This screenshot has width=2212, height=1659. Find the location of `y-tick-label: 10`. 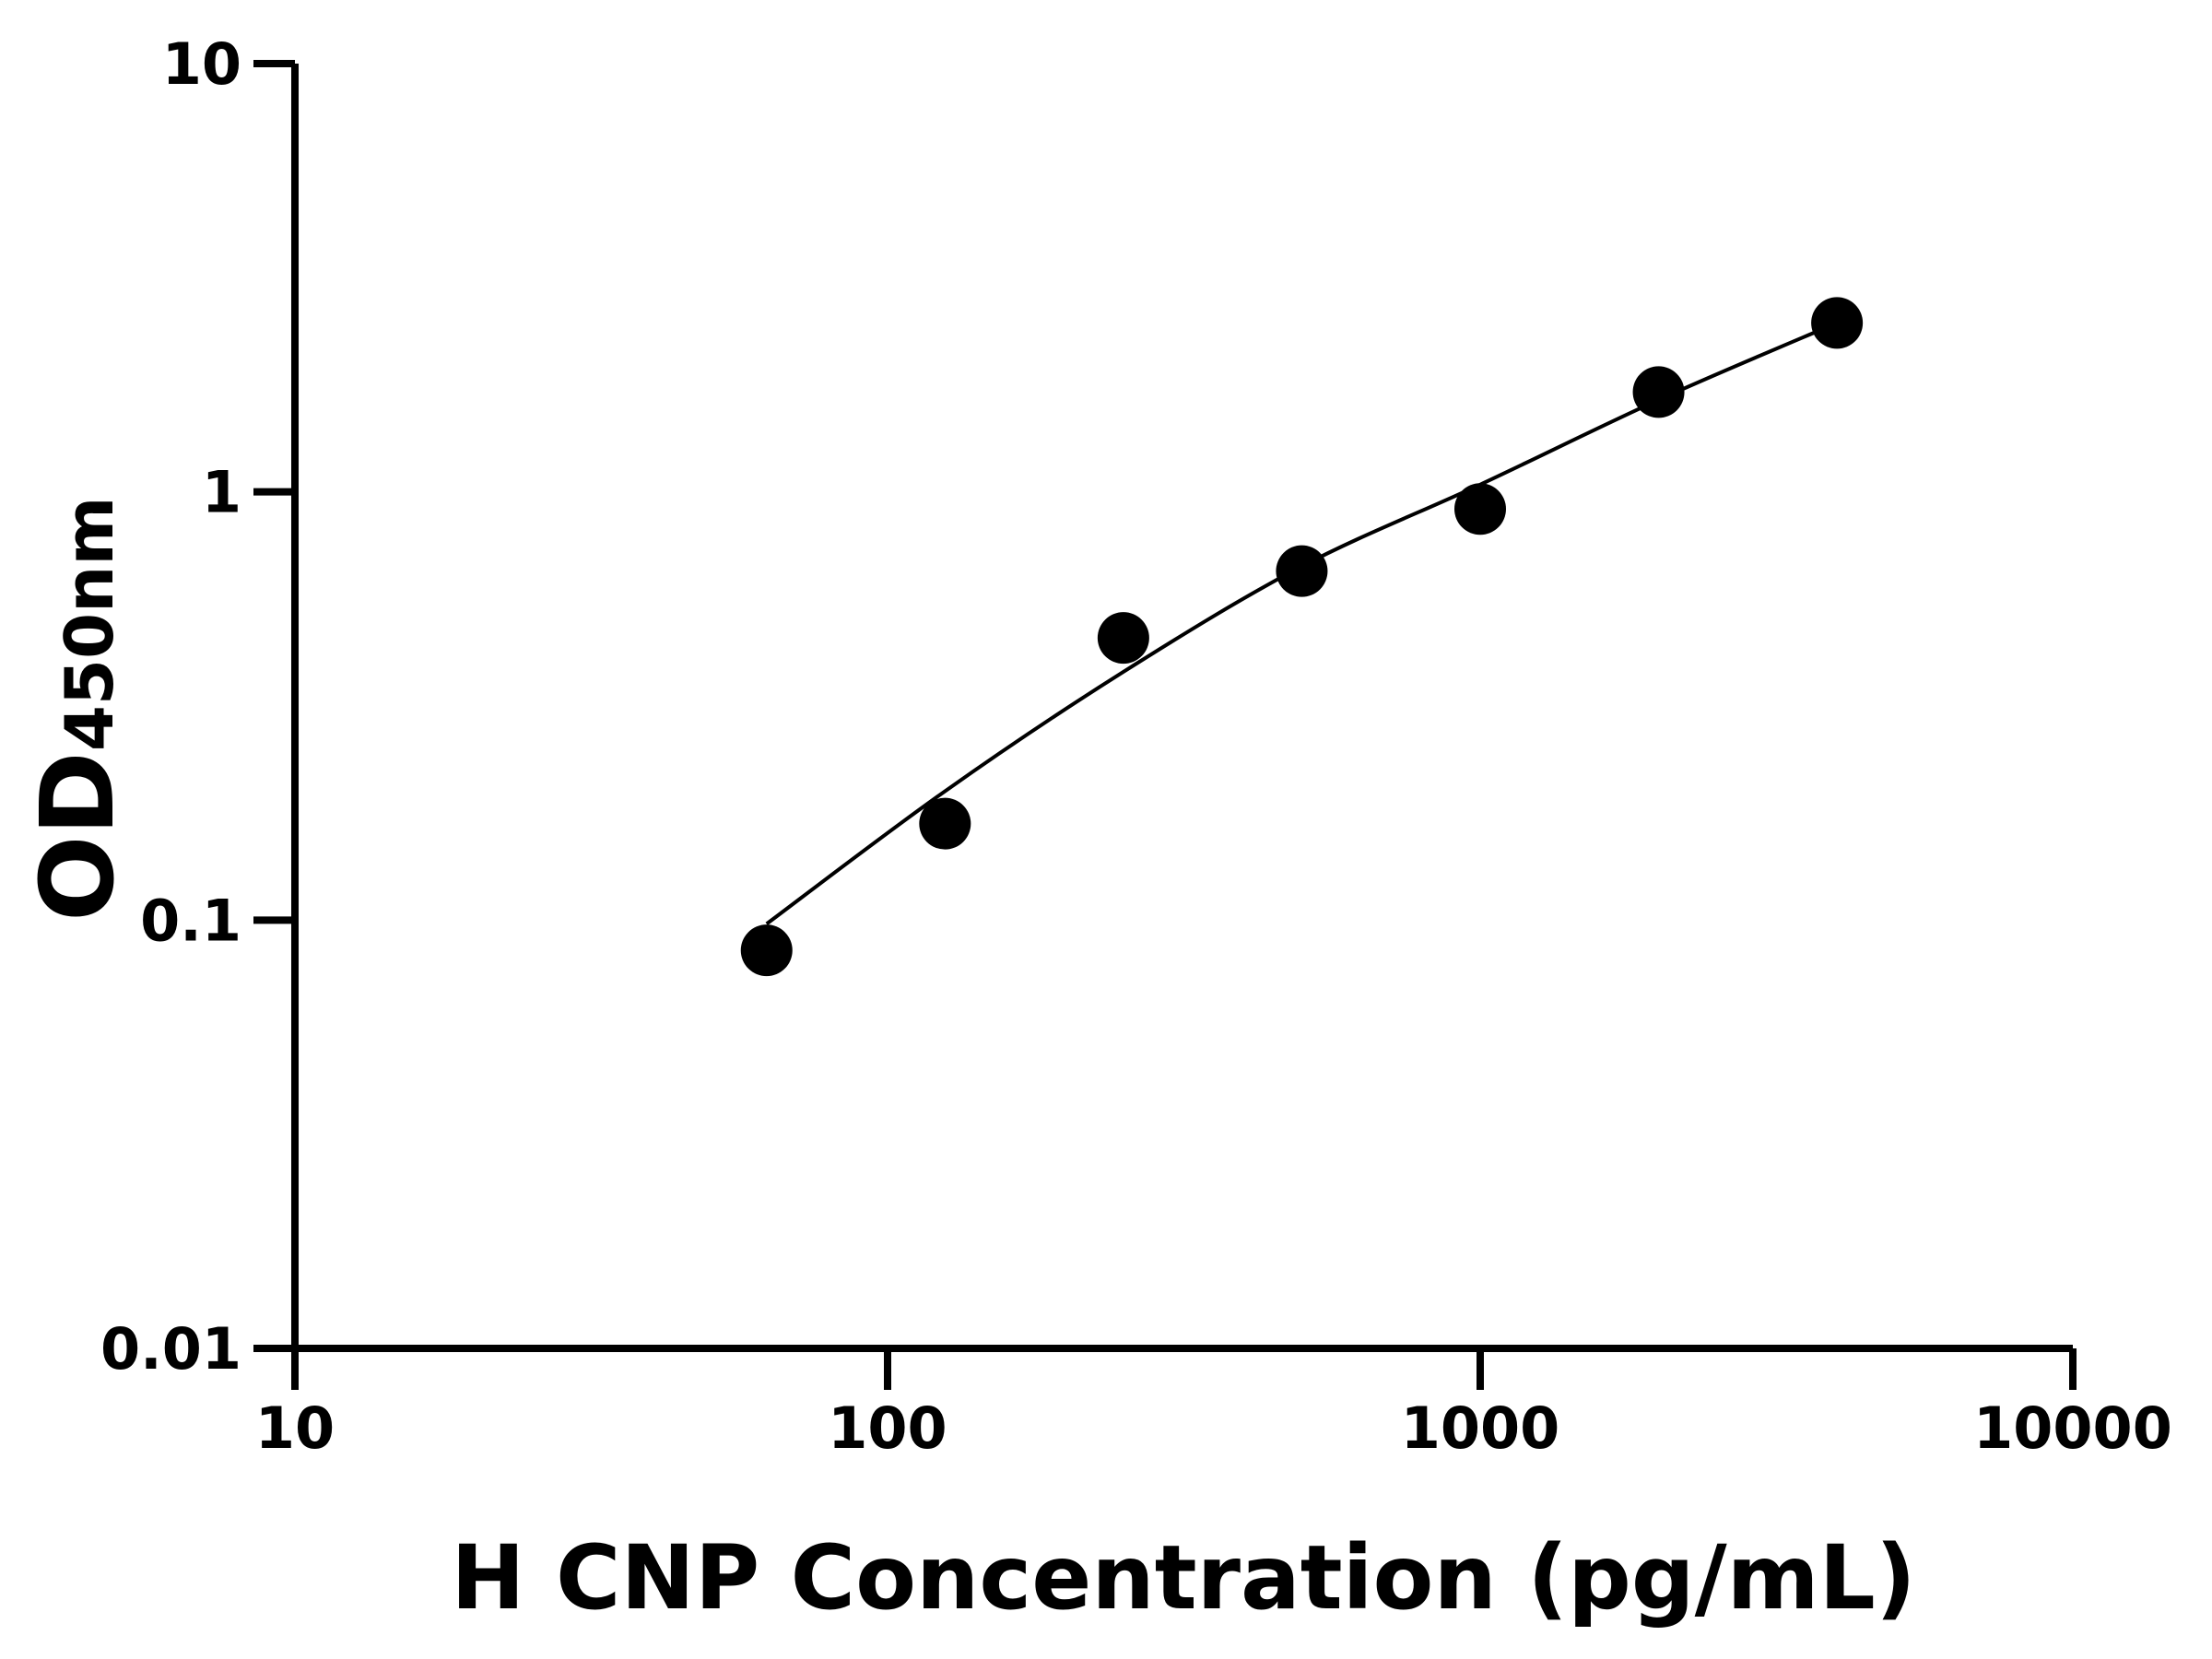

y-tick-label: 10 is located at coordinates (201, 64).